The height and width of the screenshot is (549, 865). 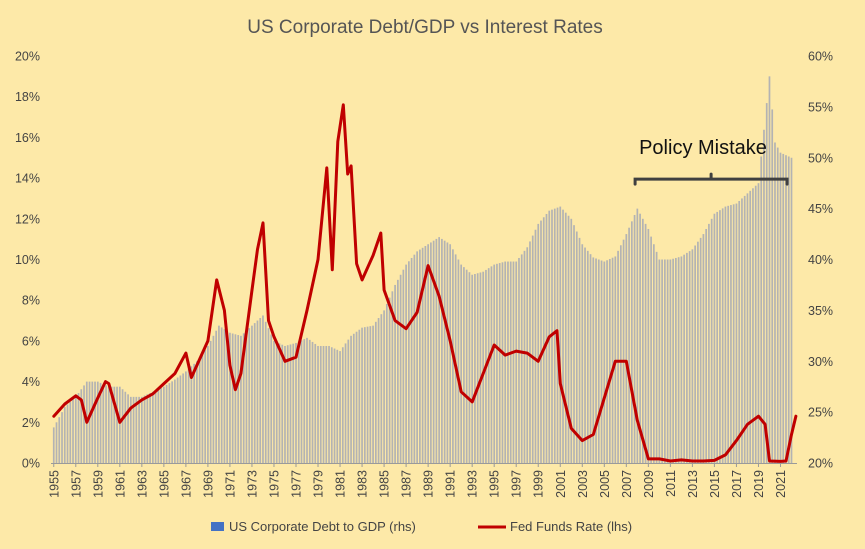 I want to click on y-left-tick-label: 12%, so click(x=27, y=219).